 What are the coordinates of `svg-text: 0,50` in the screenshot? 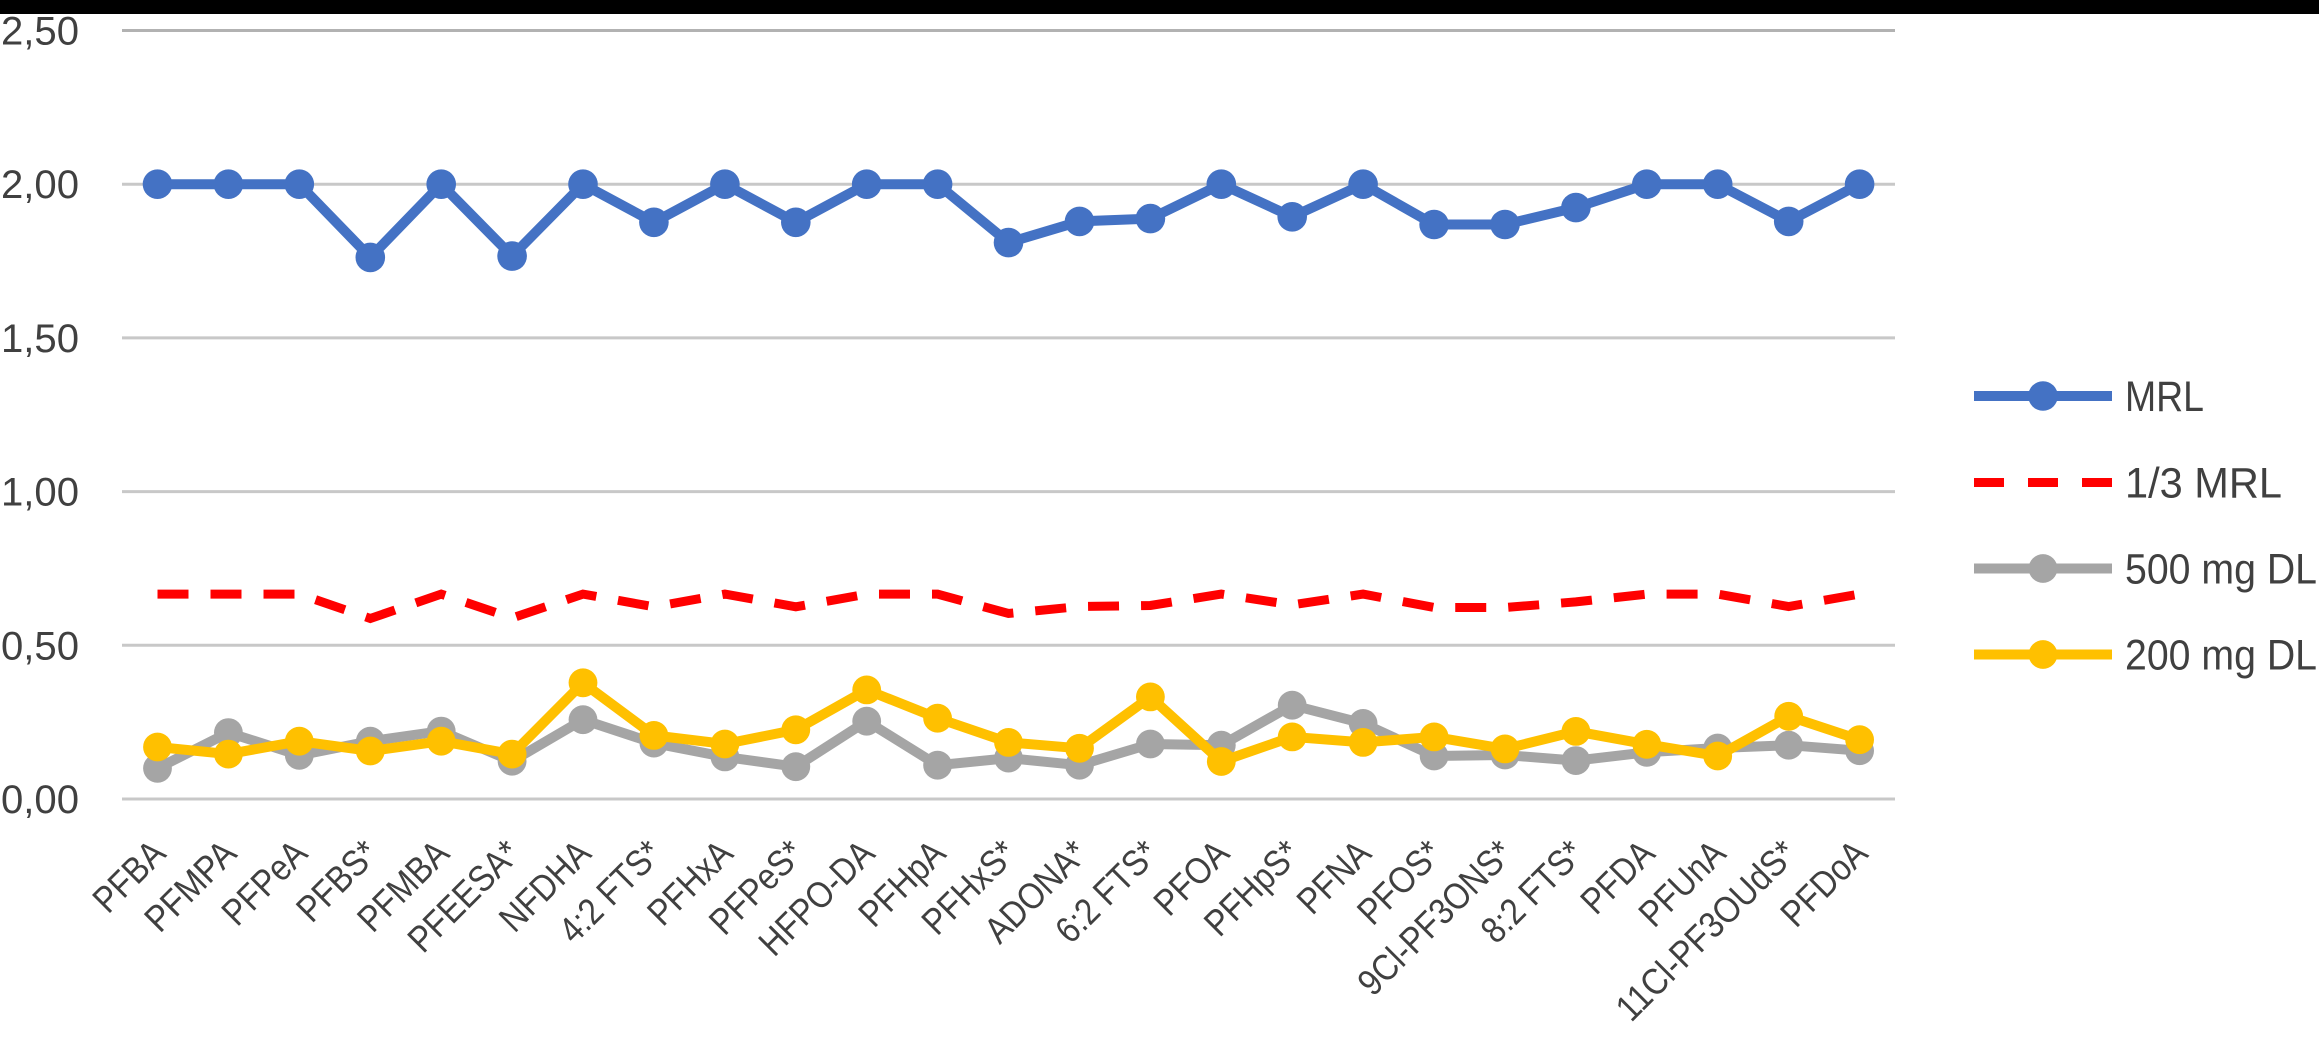 It's located at (40, 646).